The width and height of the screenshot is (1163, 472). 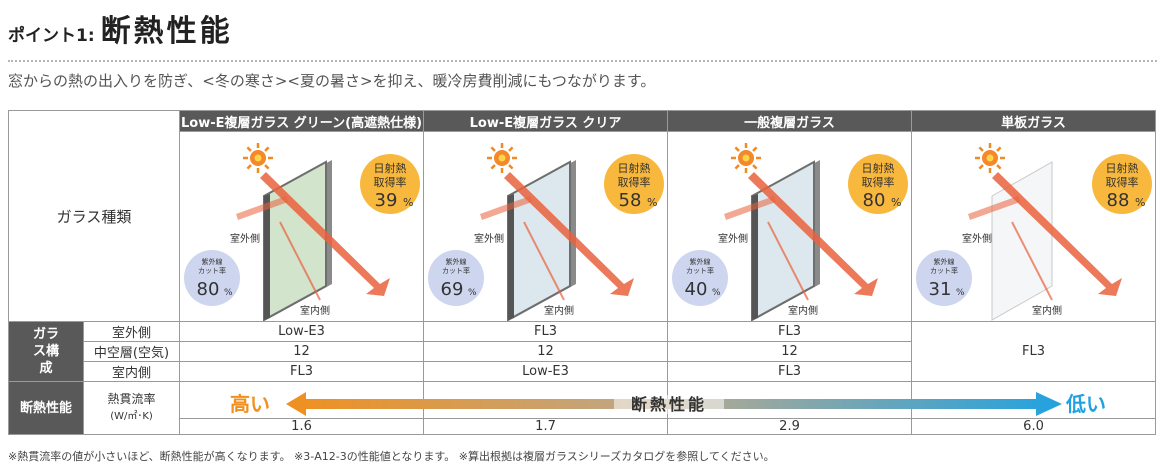 What do you see at coordinates (386, 200) in the screenshot?
I see `solar-gain-value: 39` at bounding box center [386, 200].